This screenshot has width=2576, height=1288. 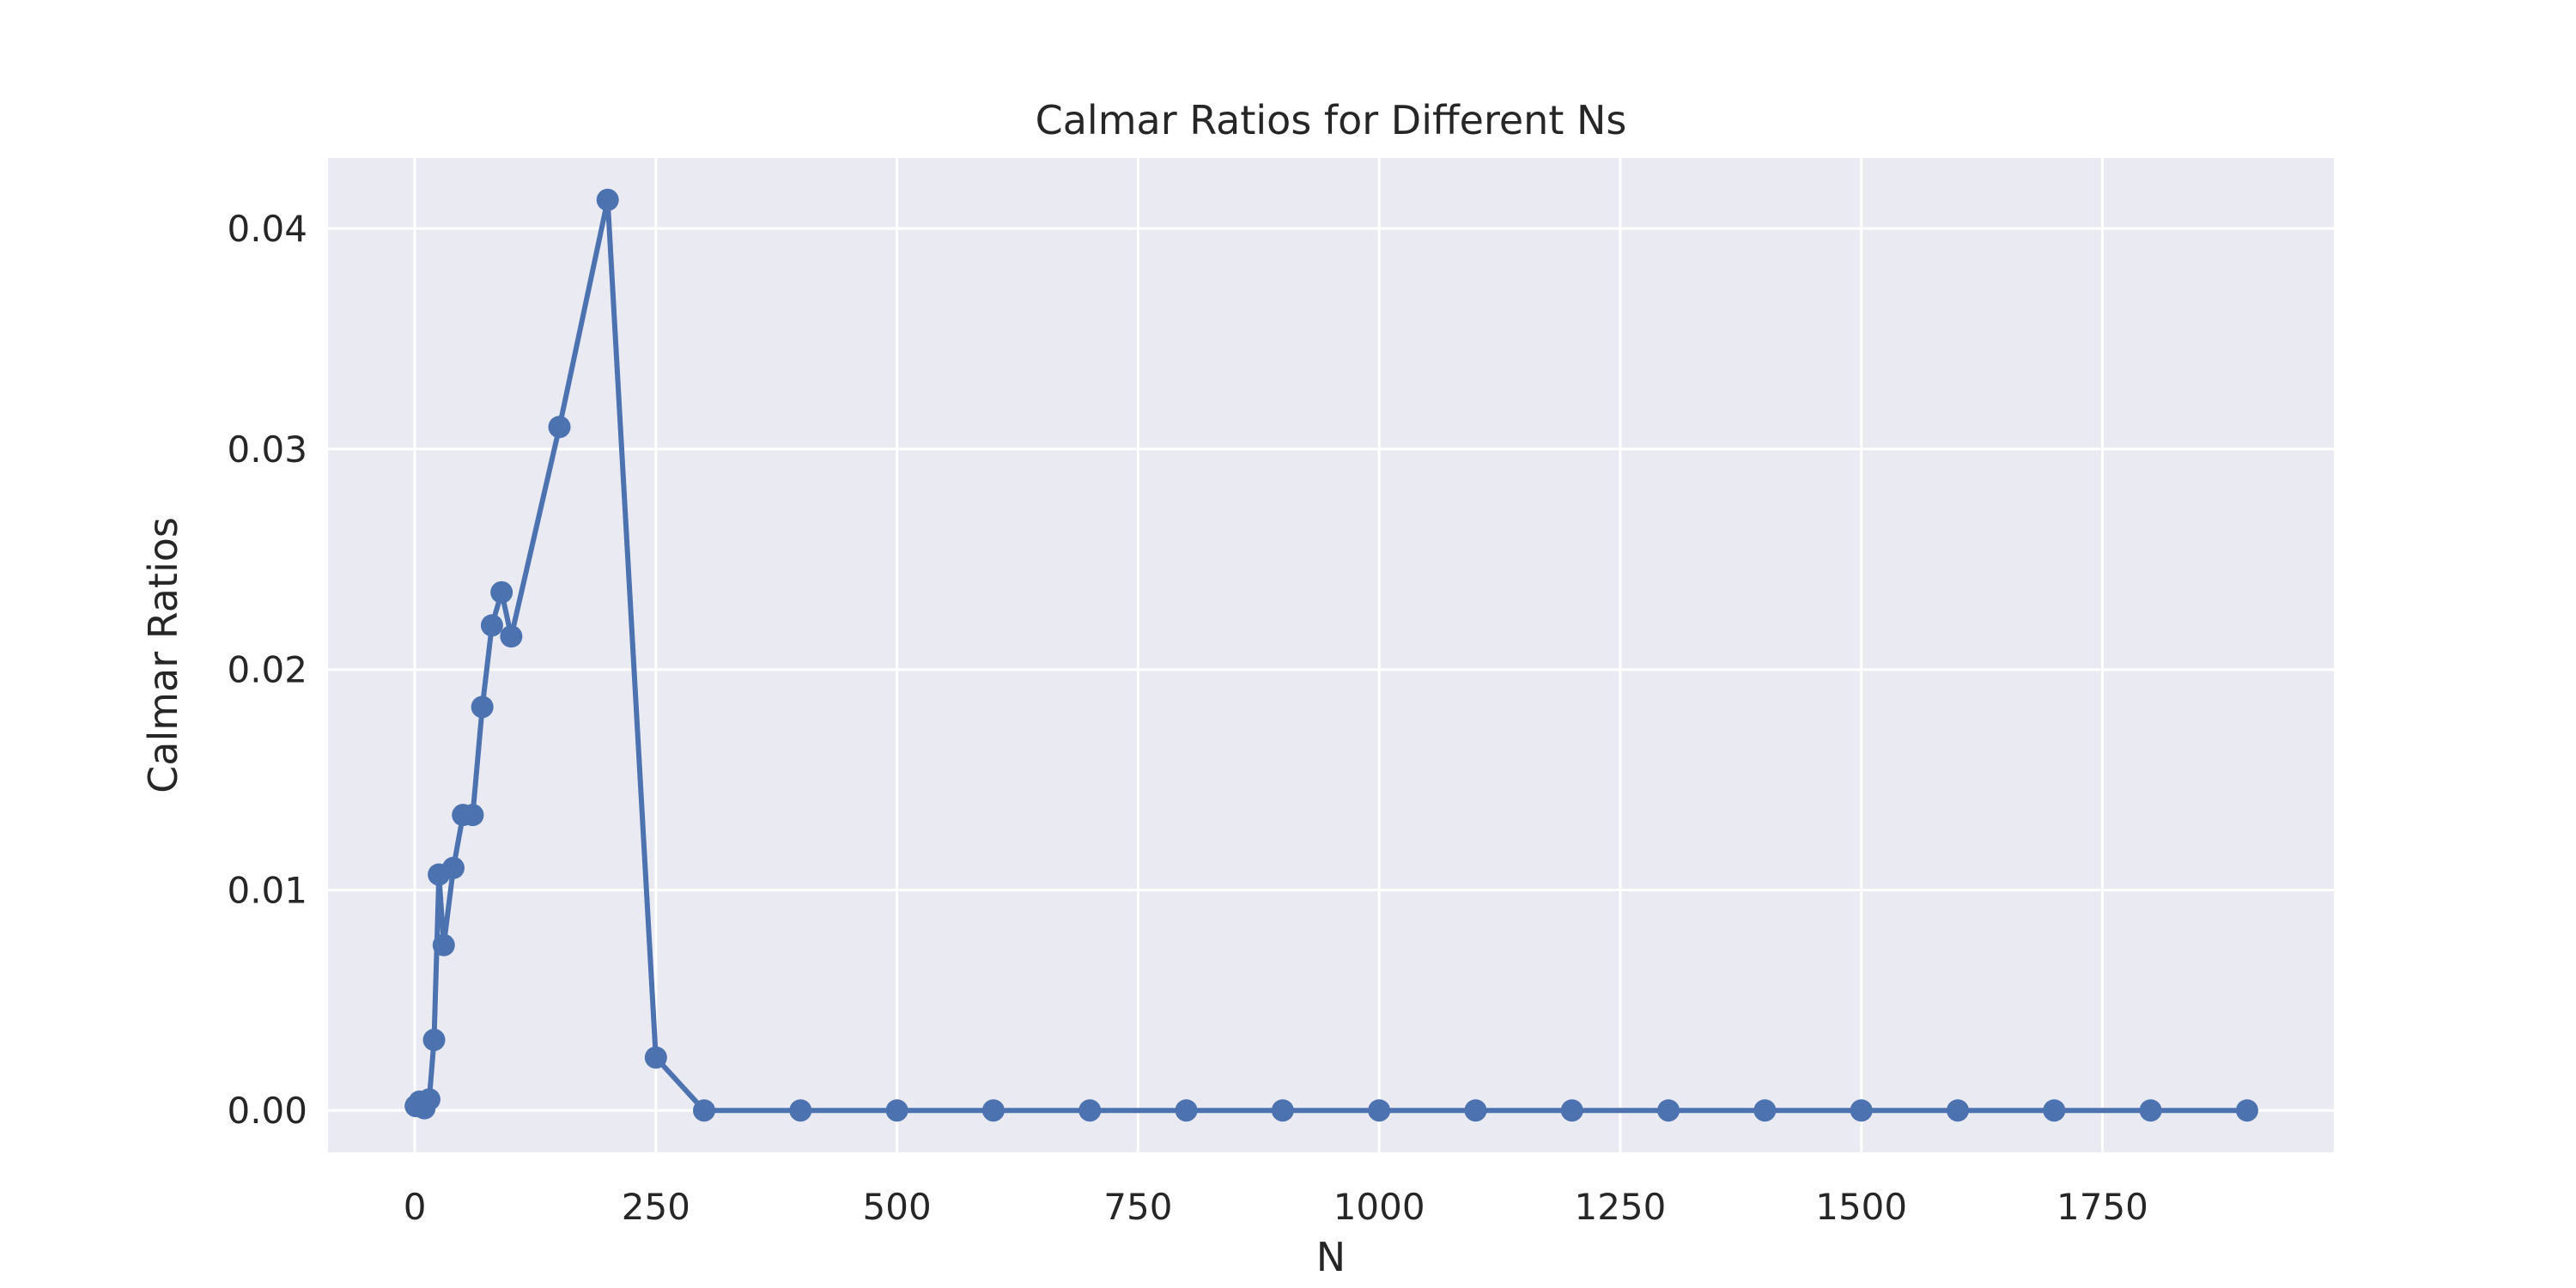 I want to click on y-tick-label: 0.02, so click(x=267, y=670).